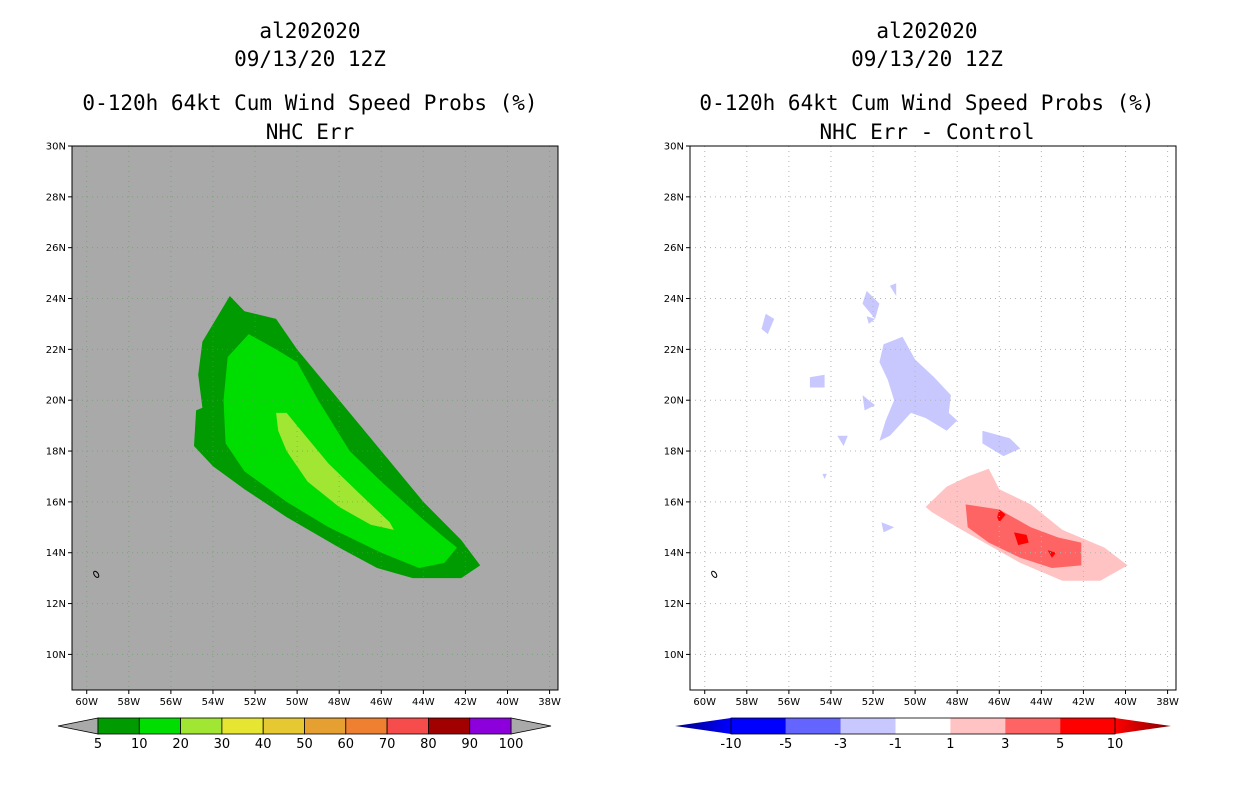 Image resolution: width=1236 pixels, height=800 pixels. What do you see at coordinates (873, 702) in the screenshot?
I see `right-xtick-label-4: 52W` at bounding box center [873, 702].